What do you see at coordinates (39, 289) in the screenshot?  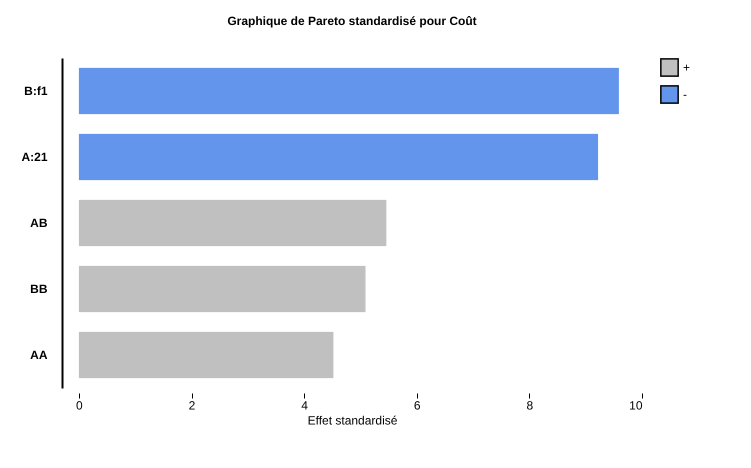 I see `y-tick-label: BB` at bounding box center [39, 289].